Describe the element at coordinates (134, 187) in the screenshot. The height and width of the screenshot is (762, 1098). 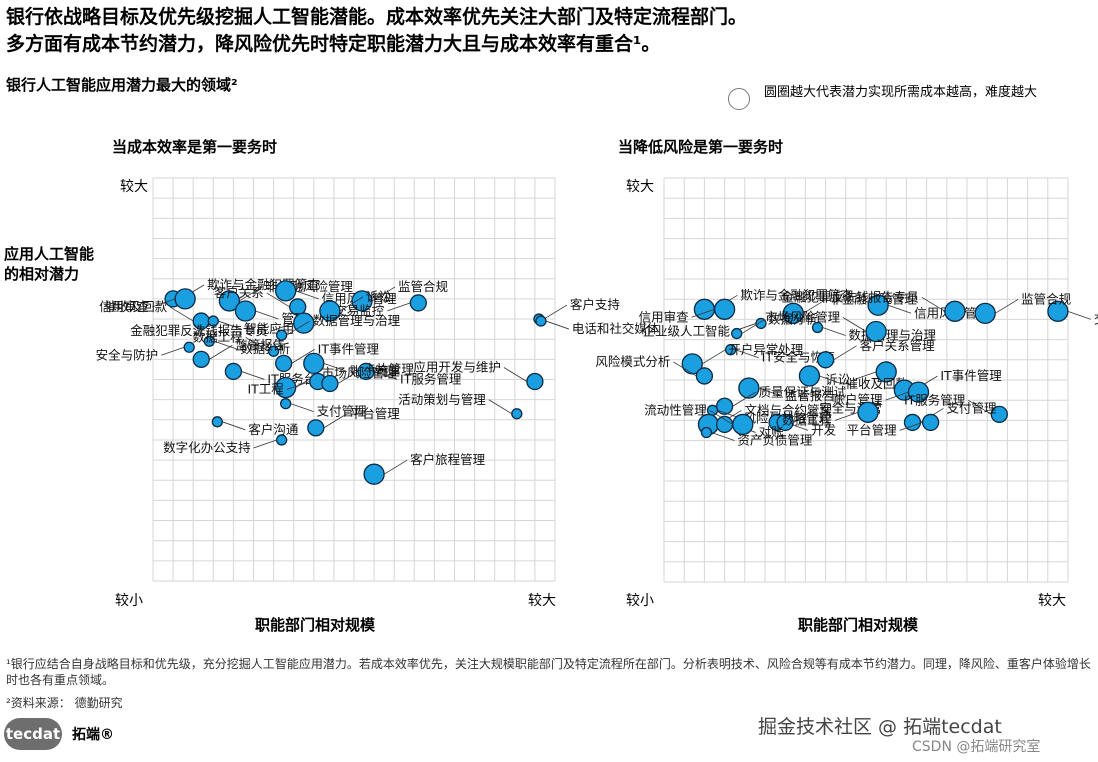
I see `panel1-y-tick-max: 较大` at that location.